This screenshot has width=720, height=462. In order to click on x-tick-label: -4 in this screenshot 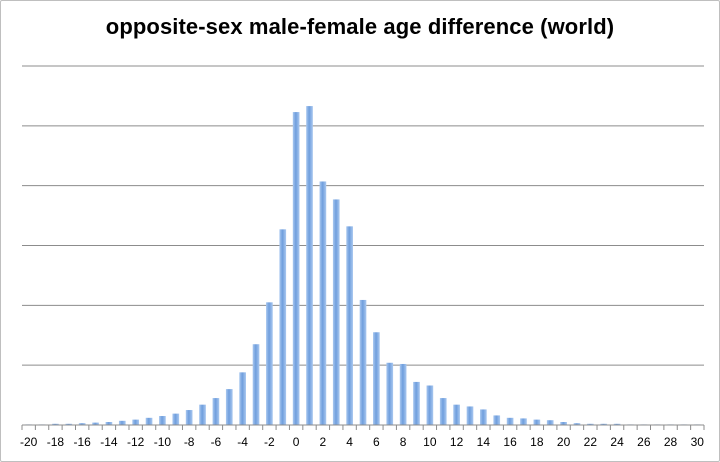, I will do `click(242, 442)`.